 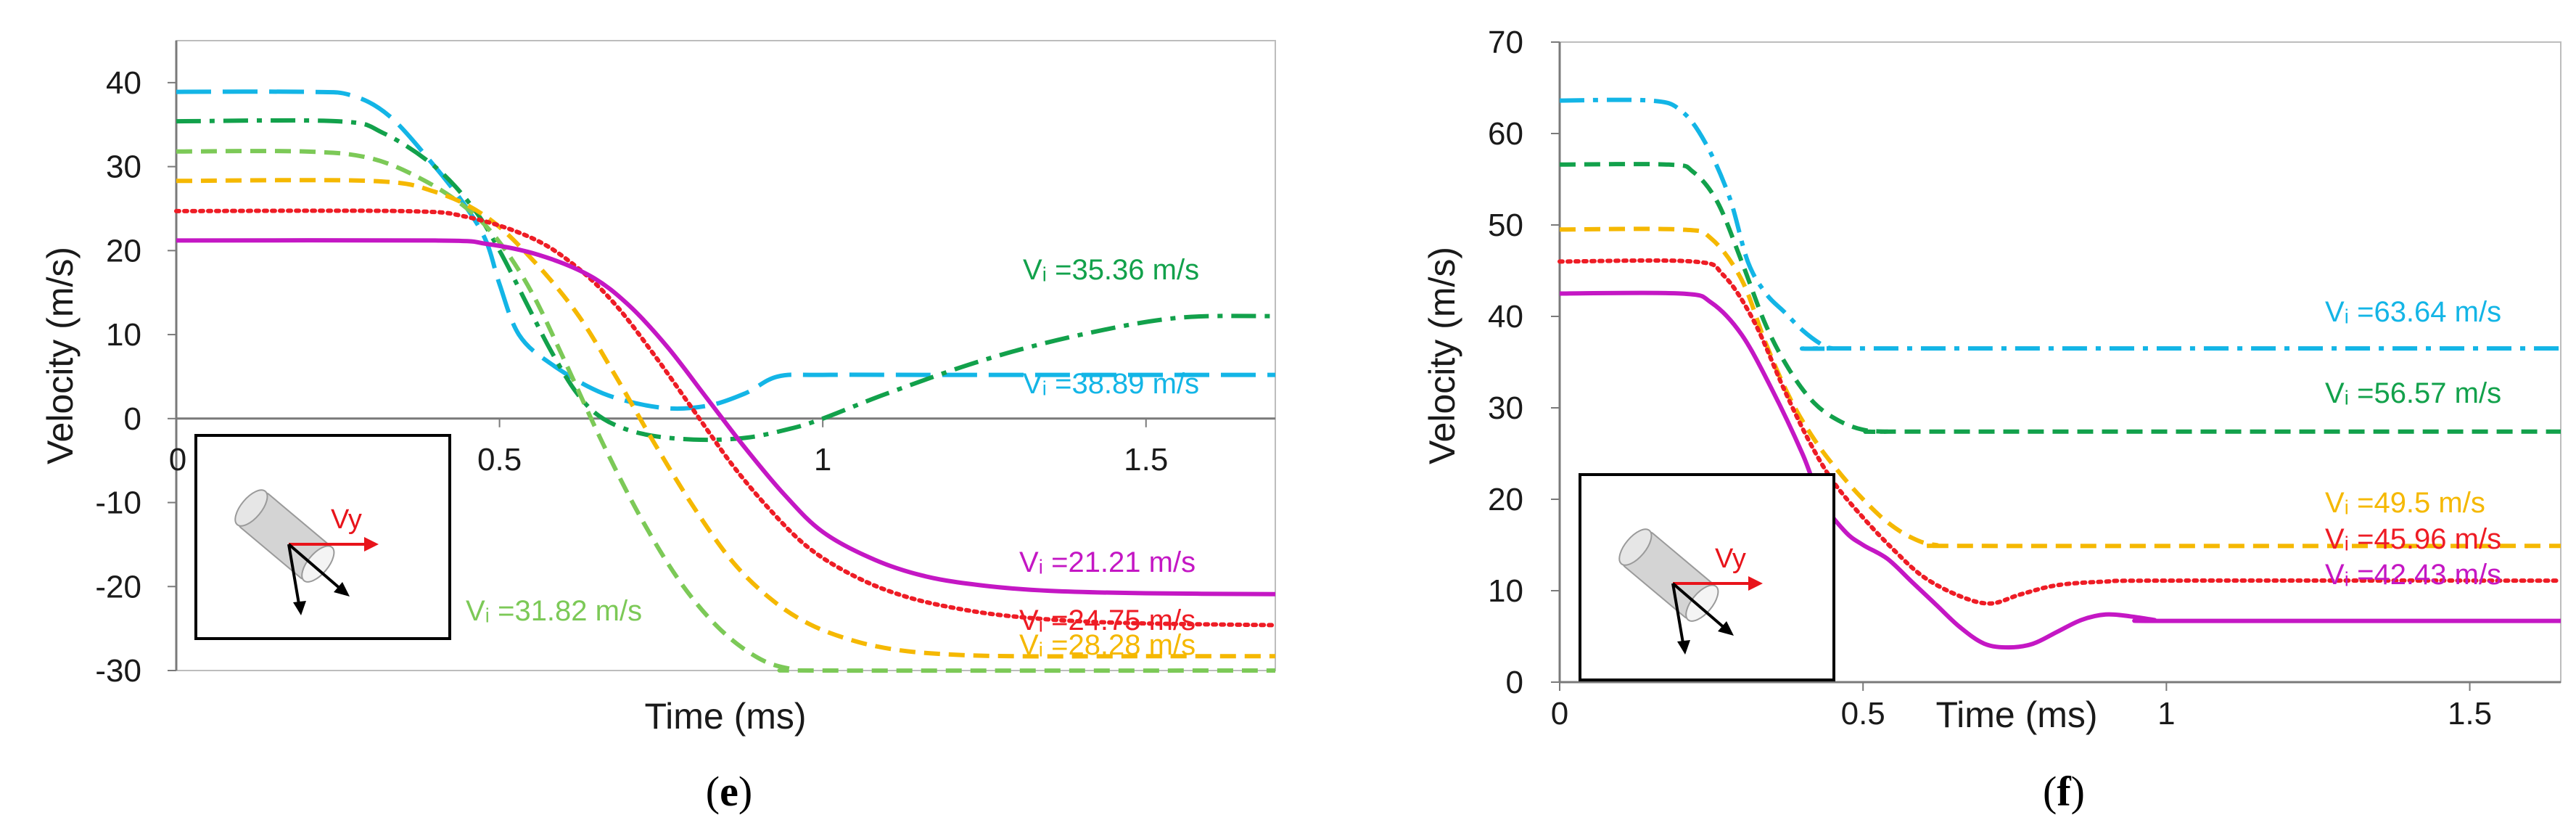 I want to click on series-label: Vᵢ =49.5 m/s, so click(x=2405, y=503).